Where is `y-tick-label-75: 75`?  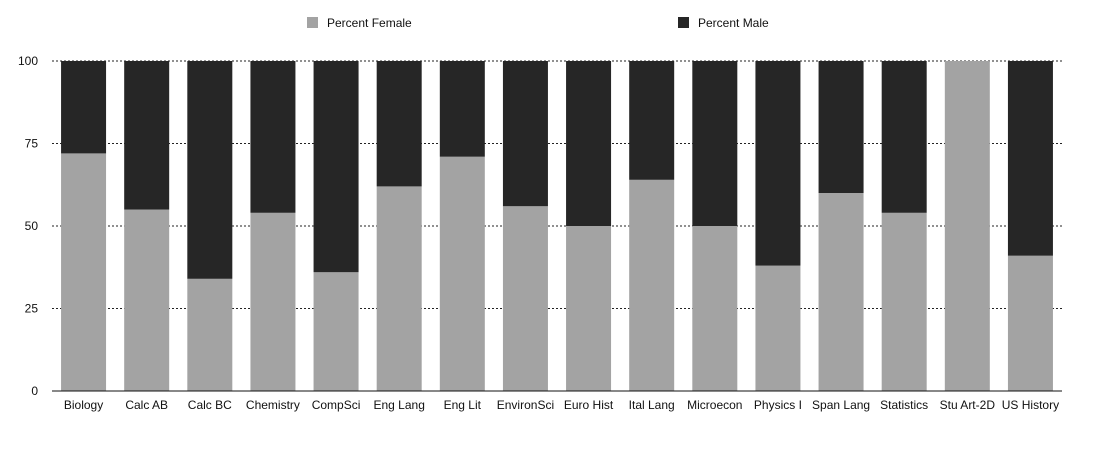
y-tick-label-75: 75 is located at coordinates (32, 144).